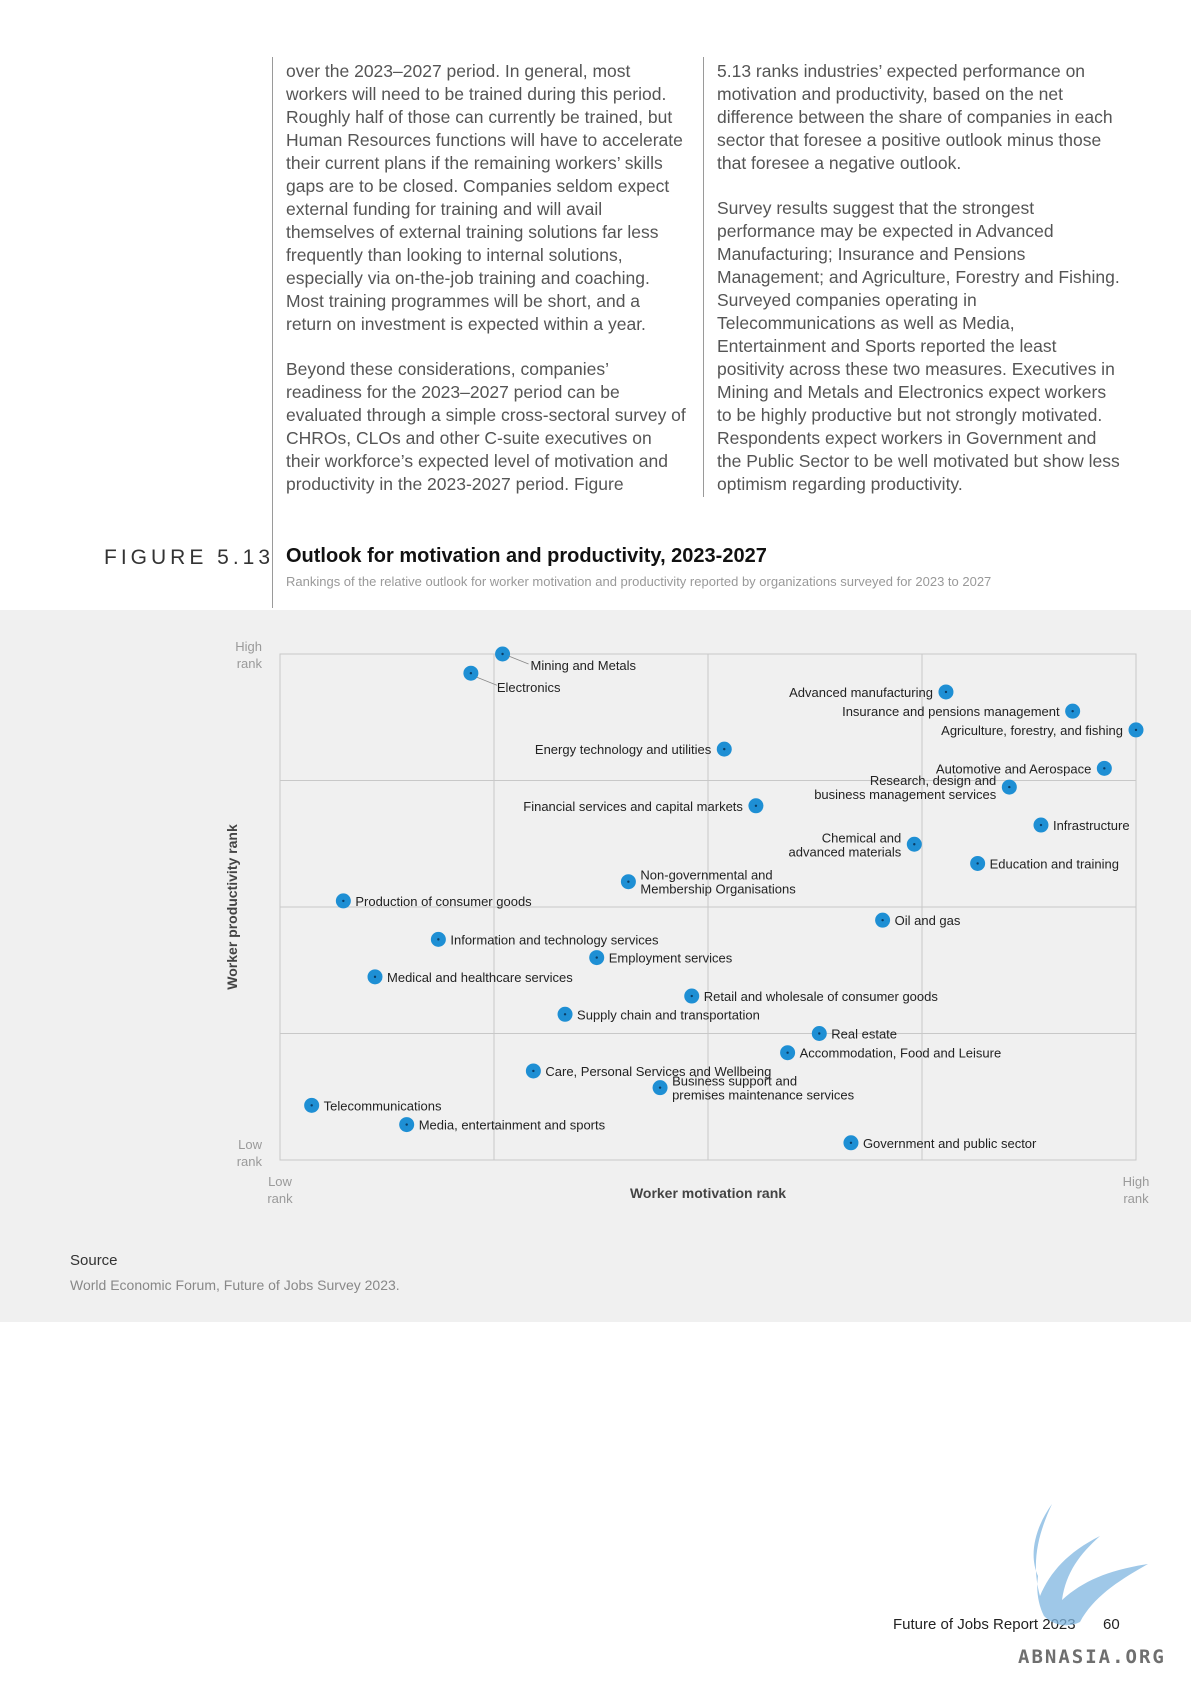  I want to click on data-point-label: Automotive and Aerospace, so click(1013, 768).